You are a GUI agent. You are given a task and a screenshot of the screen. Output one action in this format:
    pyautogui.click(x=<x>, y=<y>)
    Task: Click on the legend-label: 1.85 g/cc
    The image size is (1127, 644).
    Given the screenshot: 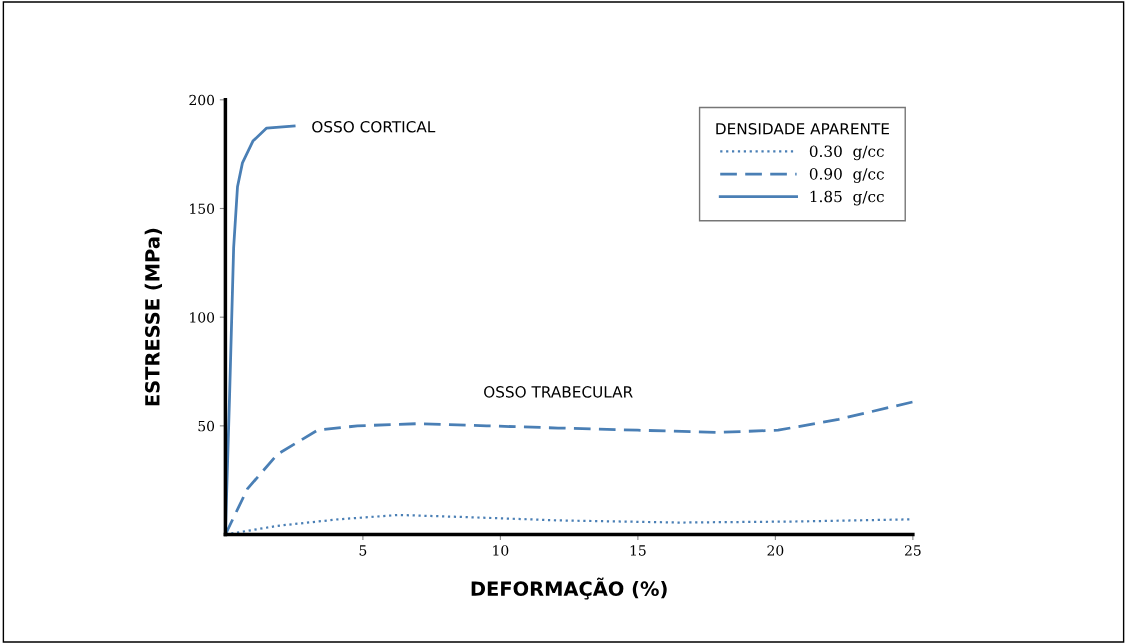 What is the action you would take?
    pyautogui.click(x=847, y=198)
    